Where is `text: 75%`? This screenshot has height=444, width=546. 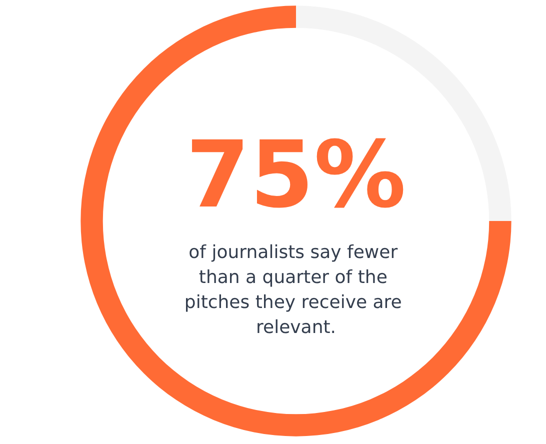
text: 75% is located at coordinates (296, 175).